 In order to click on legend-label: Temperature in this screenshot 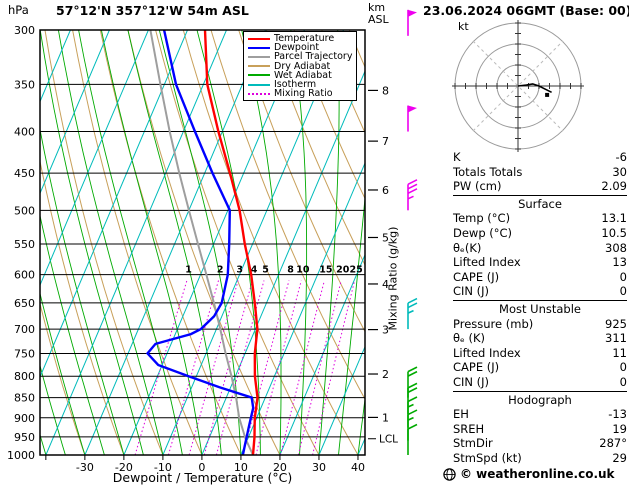, I will do `click(304, 38)`.